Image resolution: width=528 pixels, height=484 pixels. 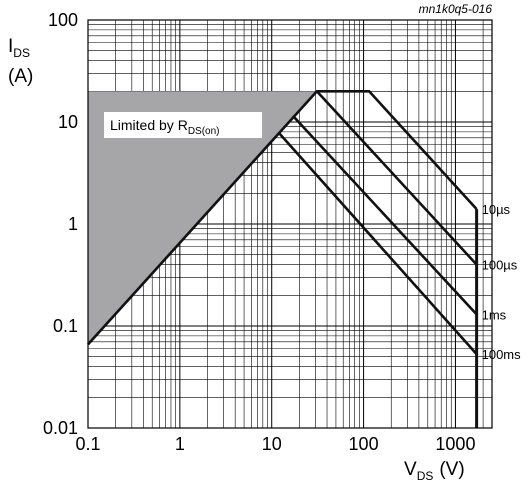 I want to click on x-tick-label: 100, so click(x=364, y=444).